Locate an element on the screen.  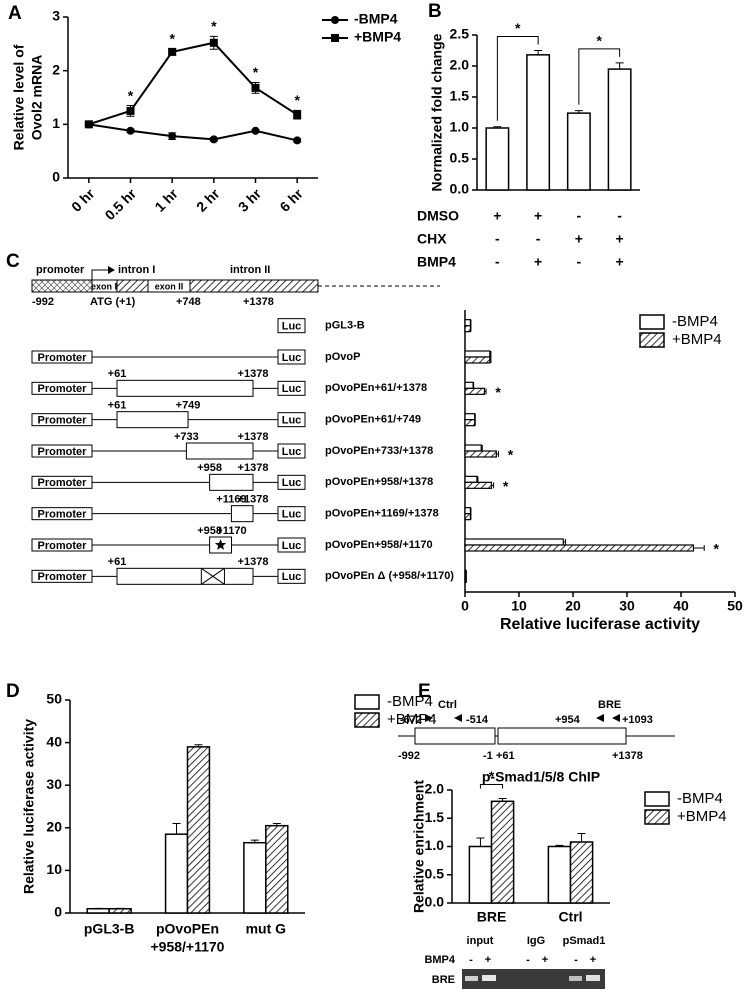
y-tick-label: 1 is located at coordinates (56, 123).